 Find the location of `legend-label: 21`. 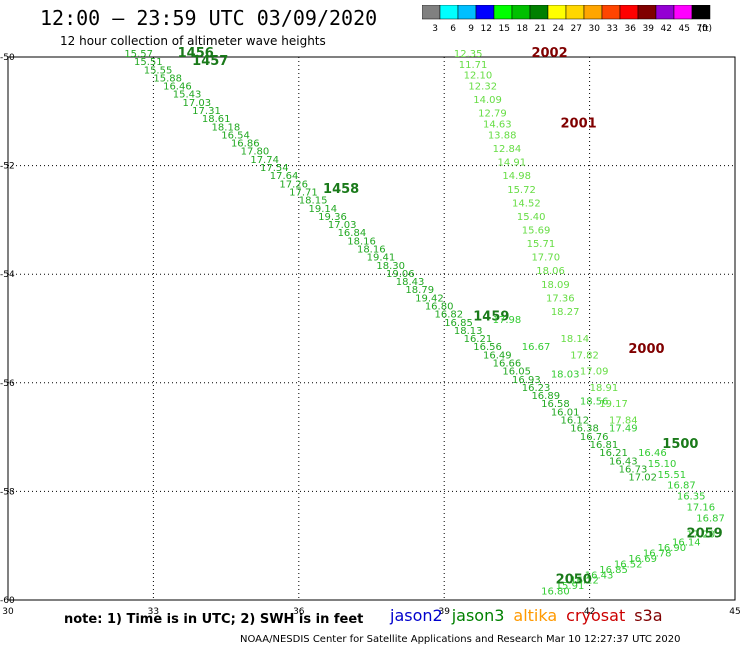

legend-label: 21 is located at coordinates (540, 29).